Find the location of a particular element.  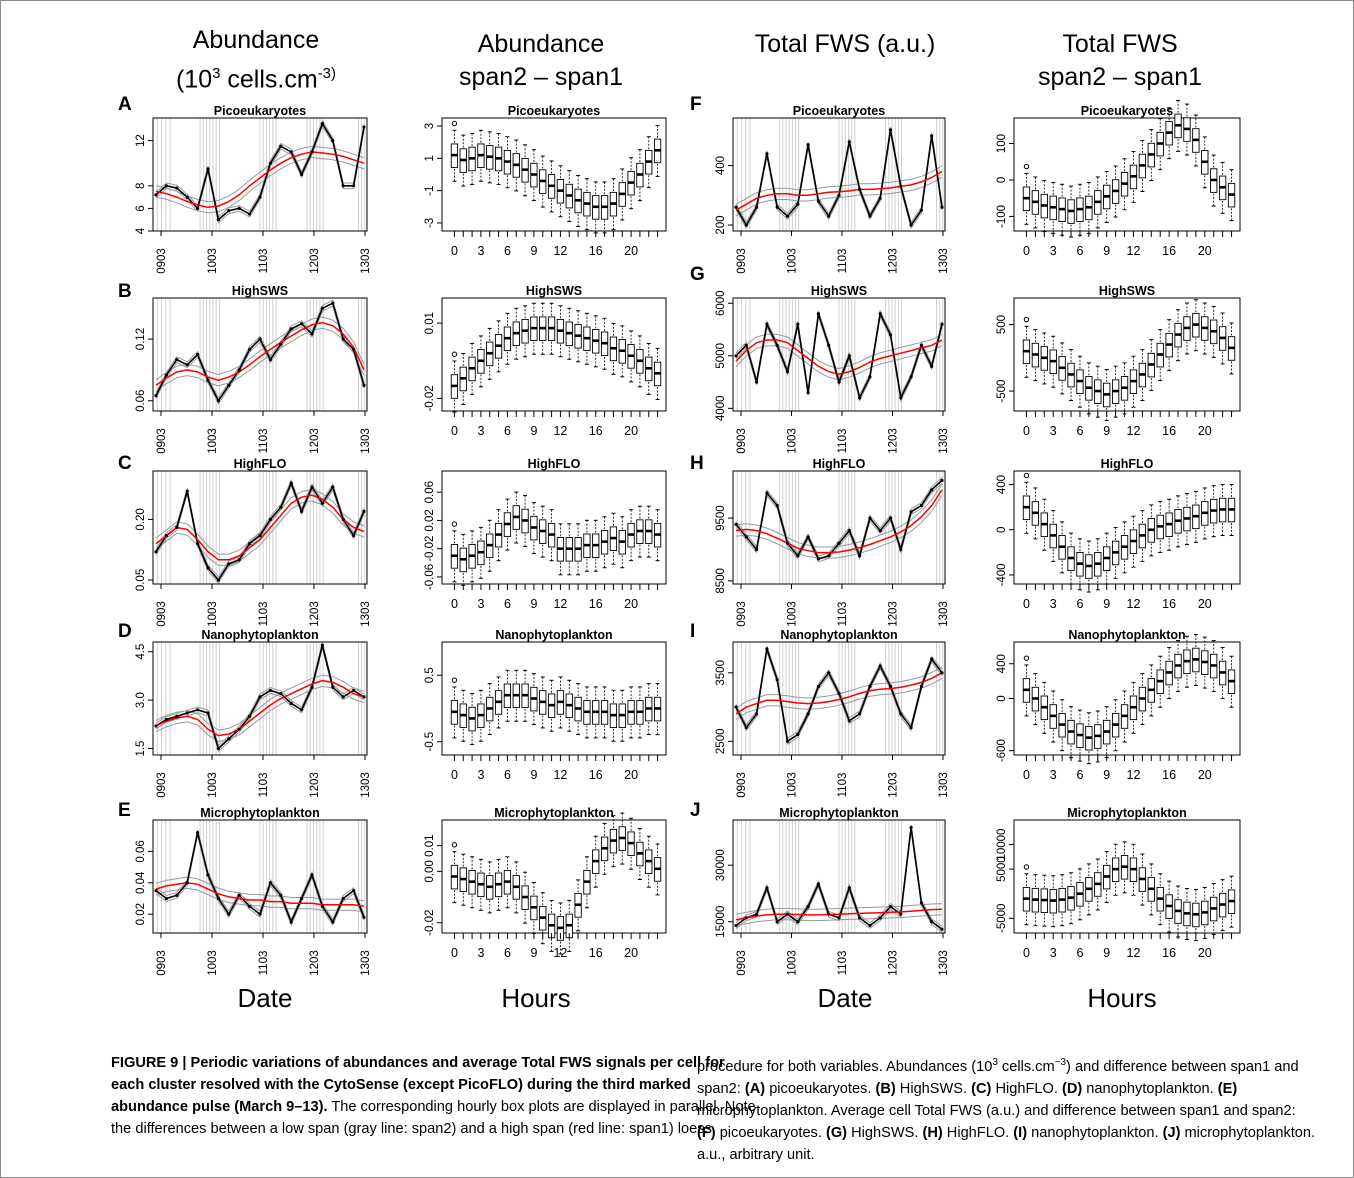

chart-title: Nanophytoplankton is located at coordinates (259, 635).